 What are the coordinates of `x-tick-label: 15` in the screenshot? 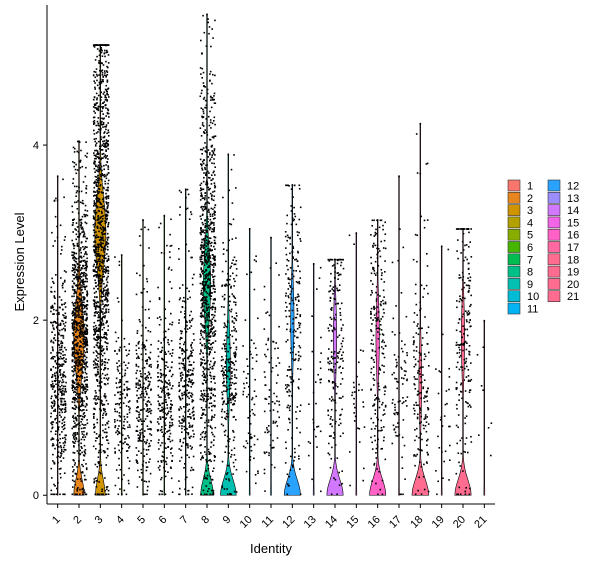 It's located at (352, 522).